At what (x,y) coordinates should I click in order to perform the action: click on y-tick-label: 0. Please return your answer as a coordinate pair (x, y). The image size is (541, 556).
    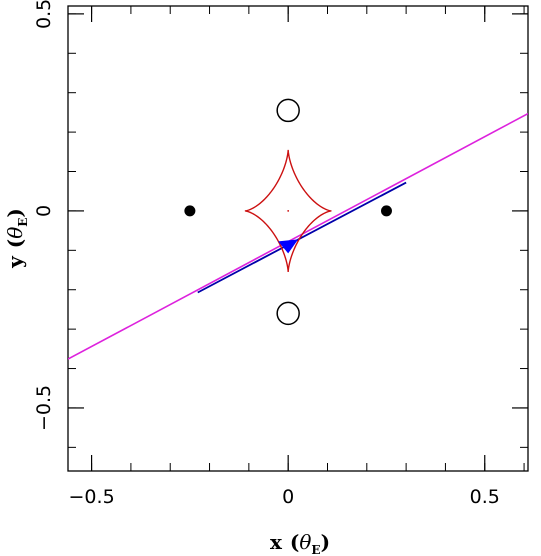
    Looking at the image, I should click on (44, 211).